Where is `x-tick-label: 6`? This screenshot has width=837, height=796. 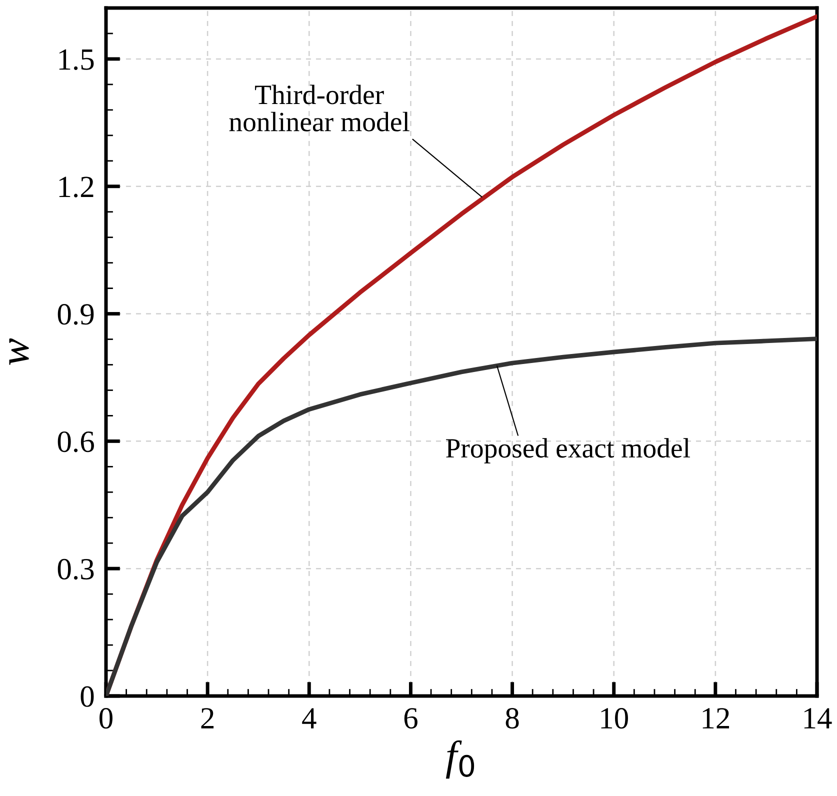 x-tick-label: 6 is located at coordinates (411, 718).